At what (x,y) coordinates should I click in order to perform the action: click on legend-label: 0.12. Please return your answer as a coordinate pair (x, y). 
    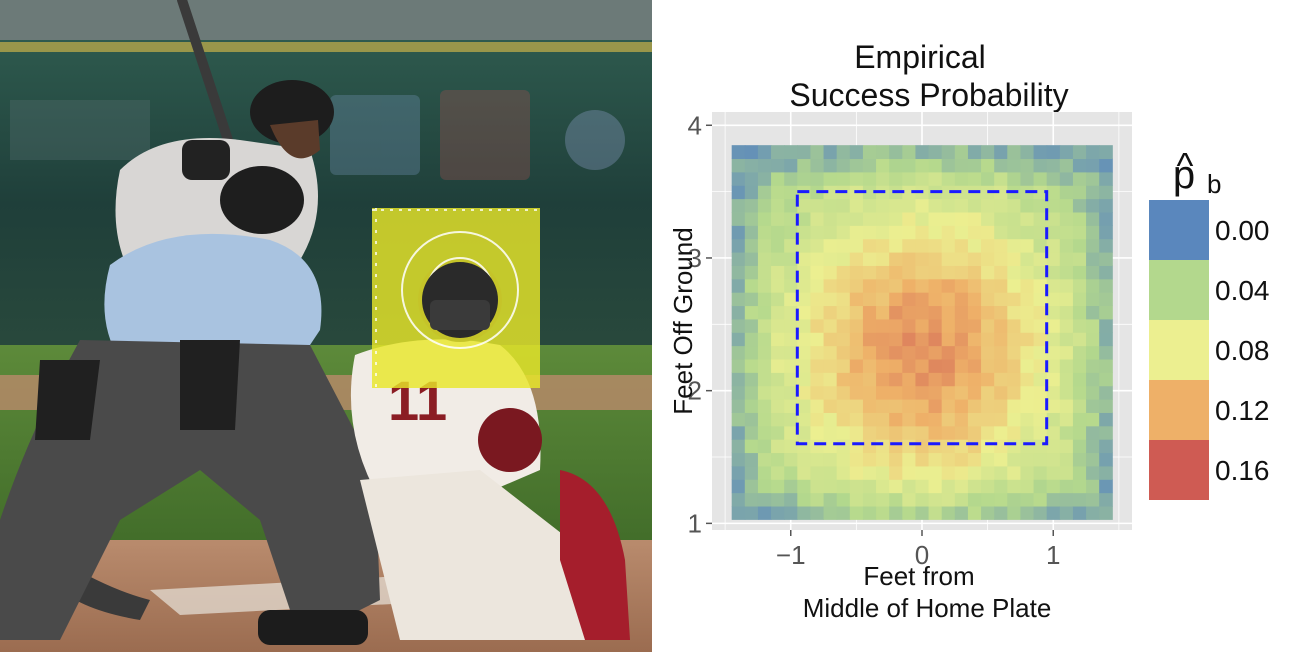
    Looking at the image, I should click on (1242, 410).